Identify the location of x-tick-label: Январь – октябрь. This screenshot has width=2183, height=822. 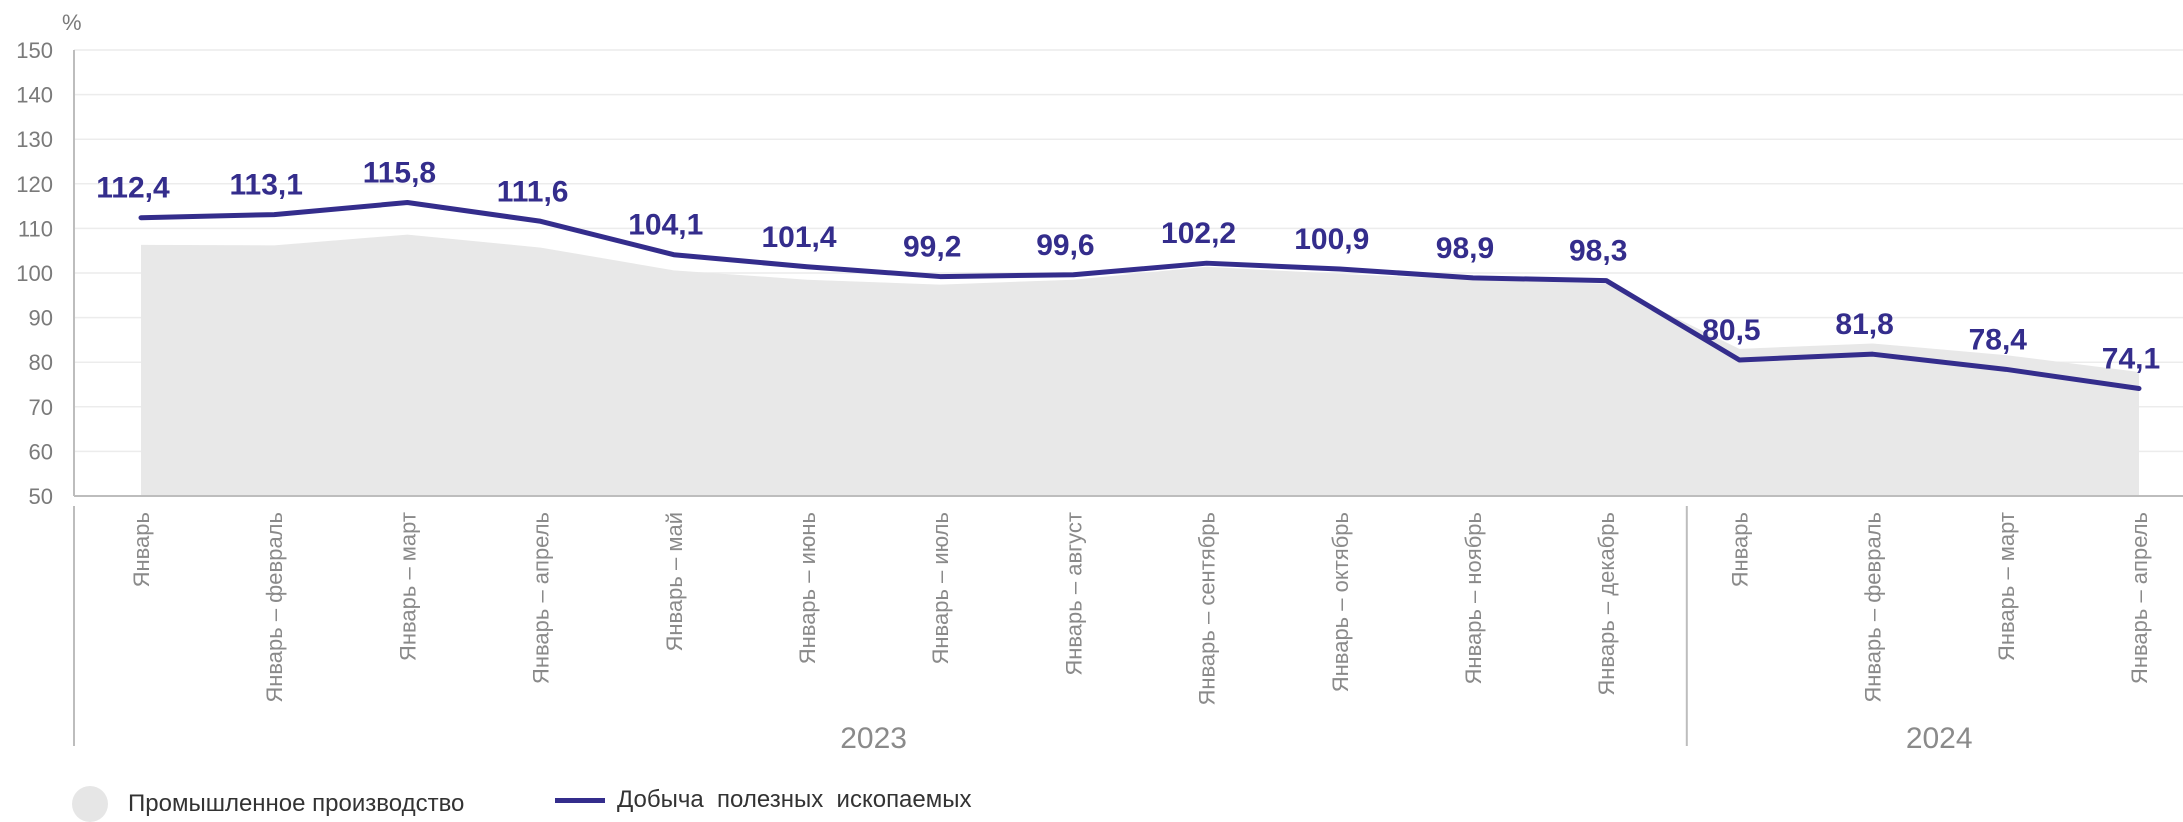
(1340, 602).